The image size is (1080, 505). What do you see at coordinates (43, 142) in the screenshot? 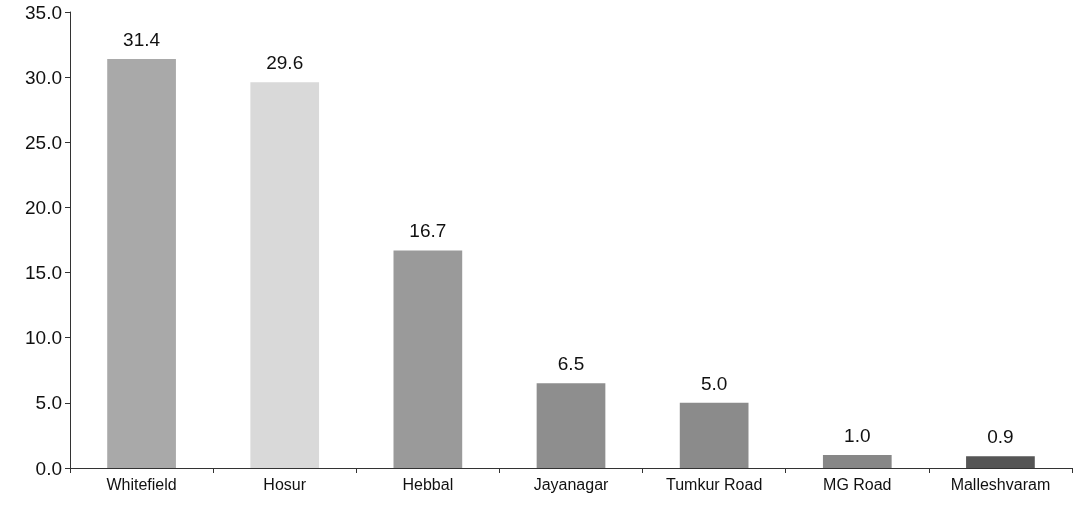
I see `y-tick-label: 25.0` at bounding box center [43, 142].